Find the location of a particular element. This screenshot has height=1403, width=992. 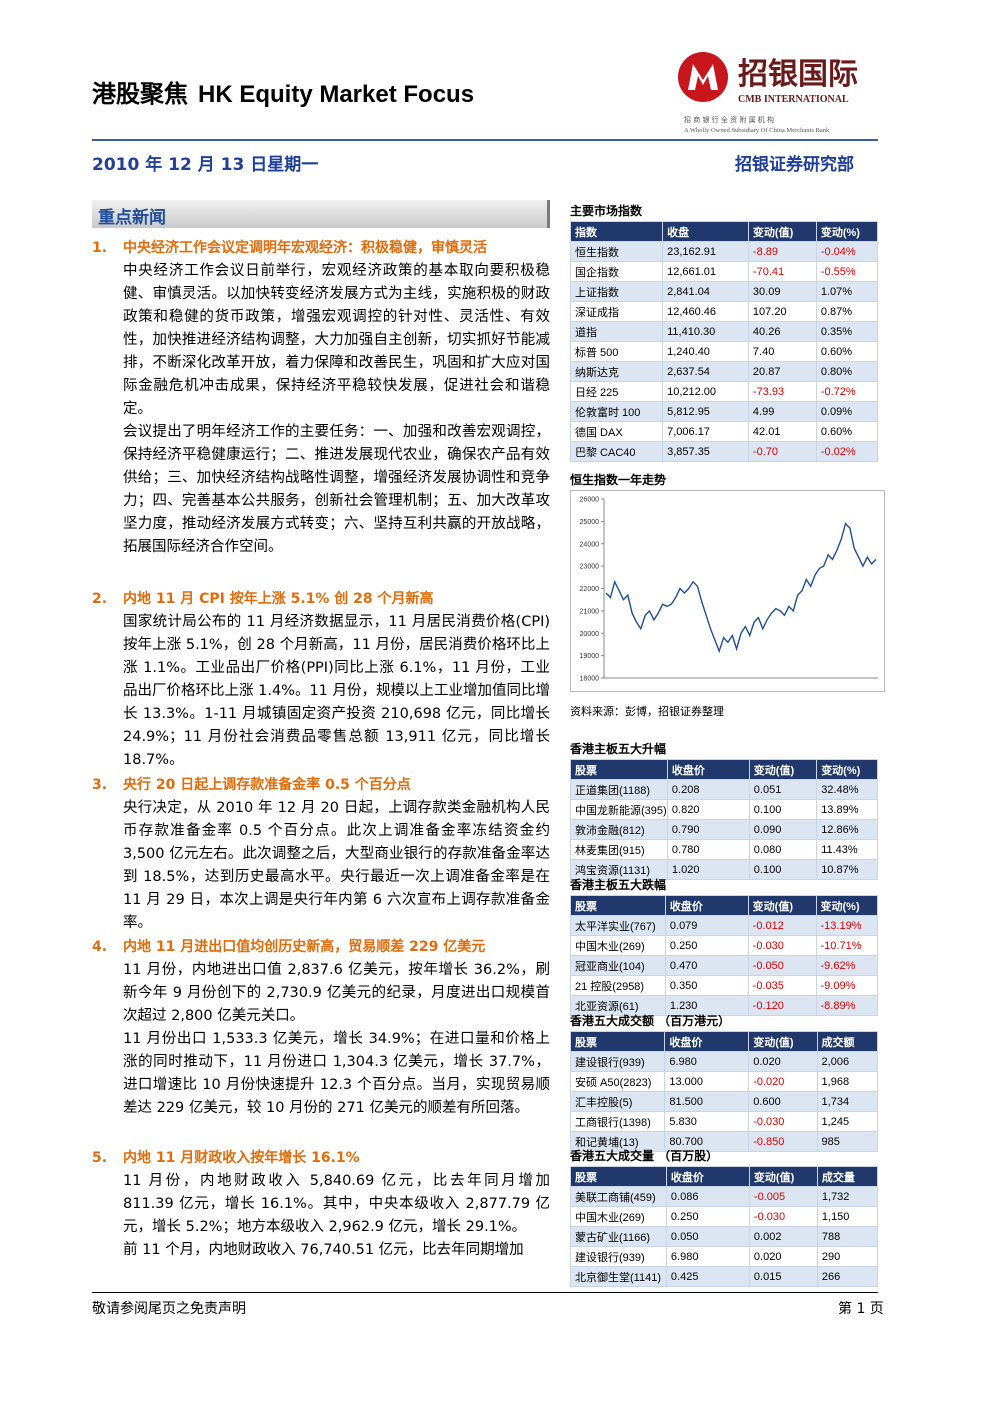

table-cell: 0.80% is located at coordinates (847, 371).